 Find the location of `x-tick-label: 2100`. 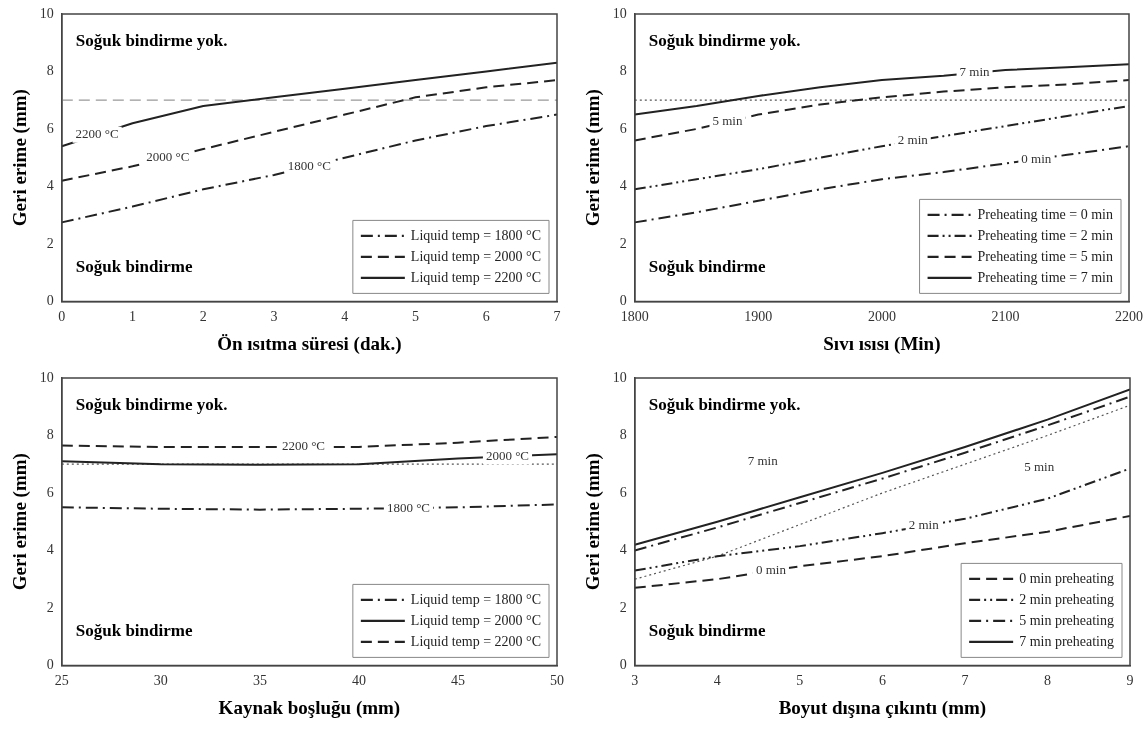

x-tick-label: 2100 is located at coordinates (1005, 317).